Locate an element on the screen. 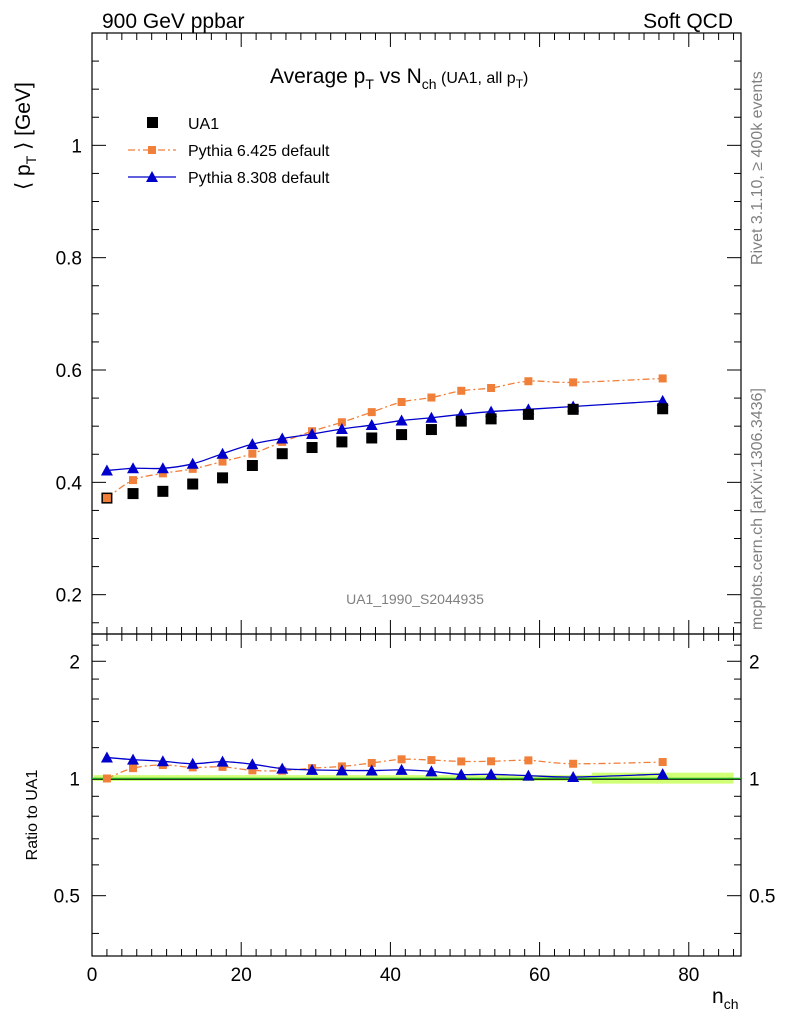 Image resolution: width=786 pixels, height=1024 pixels. legend-ua1-label: UA1 is located at coordinates (203, 124).